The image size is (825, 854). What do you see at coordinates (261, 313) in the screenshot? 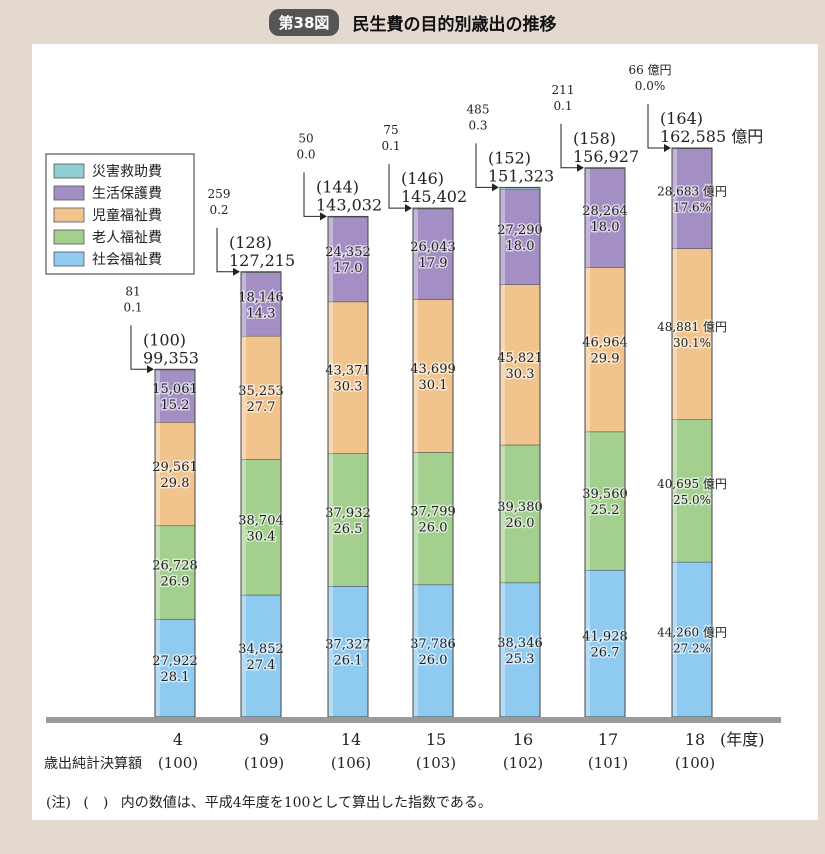
I see `label-pct-livelihood-9: 14.3` at bounding box center [261, 313].